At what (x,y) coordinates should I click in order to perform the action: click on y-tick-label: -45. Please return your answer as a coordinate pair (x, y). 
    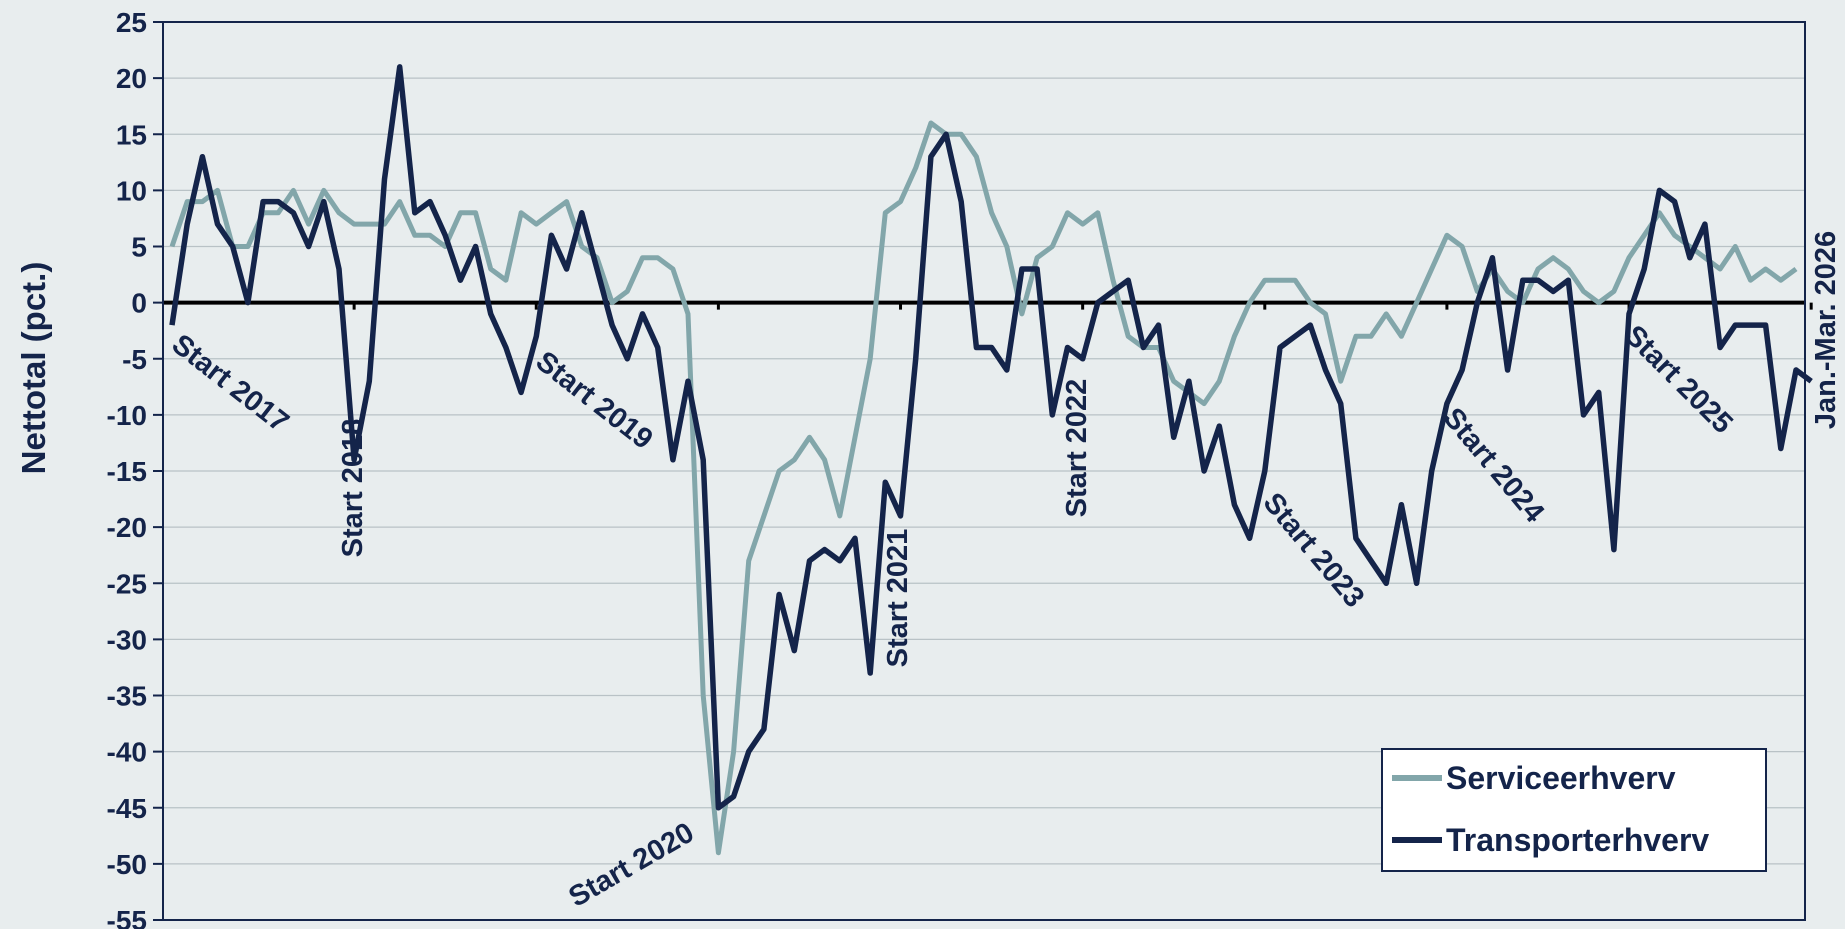
    Looking at the image, I should click on (127, 808).